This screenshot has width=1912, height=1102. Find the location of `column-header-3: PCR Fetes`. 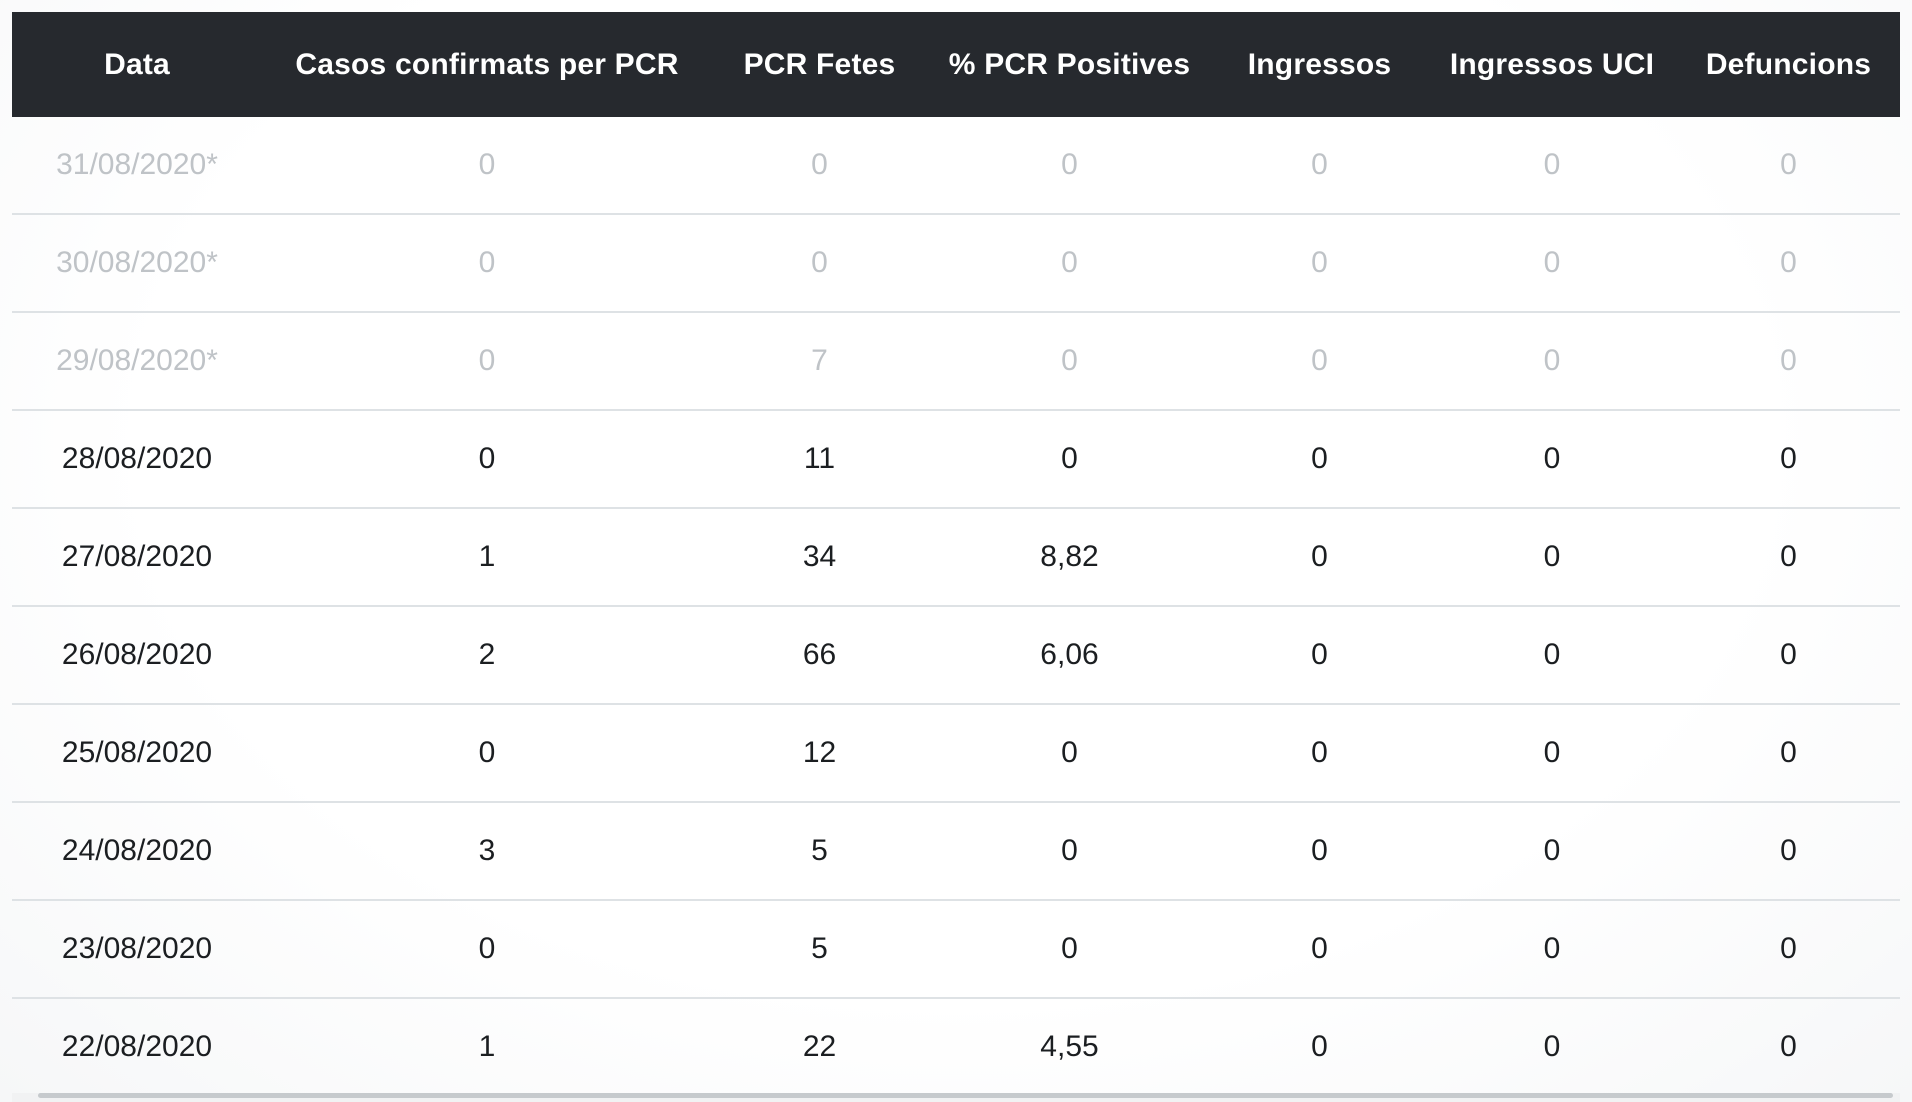

column-header-3: PCR Fetes is located at coordinates (819, 64).